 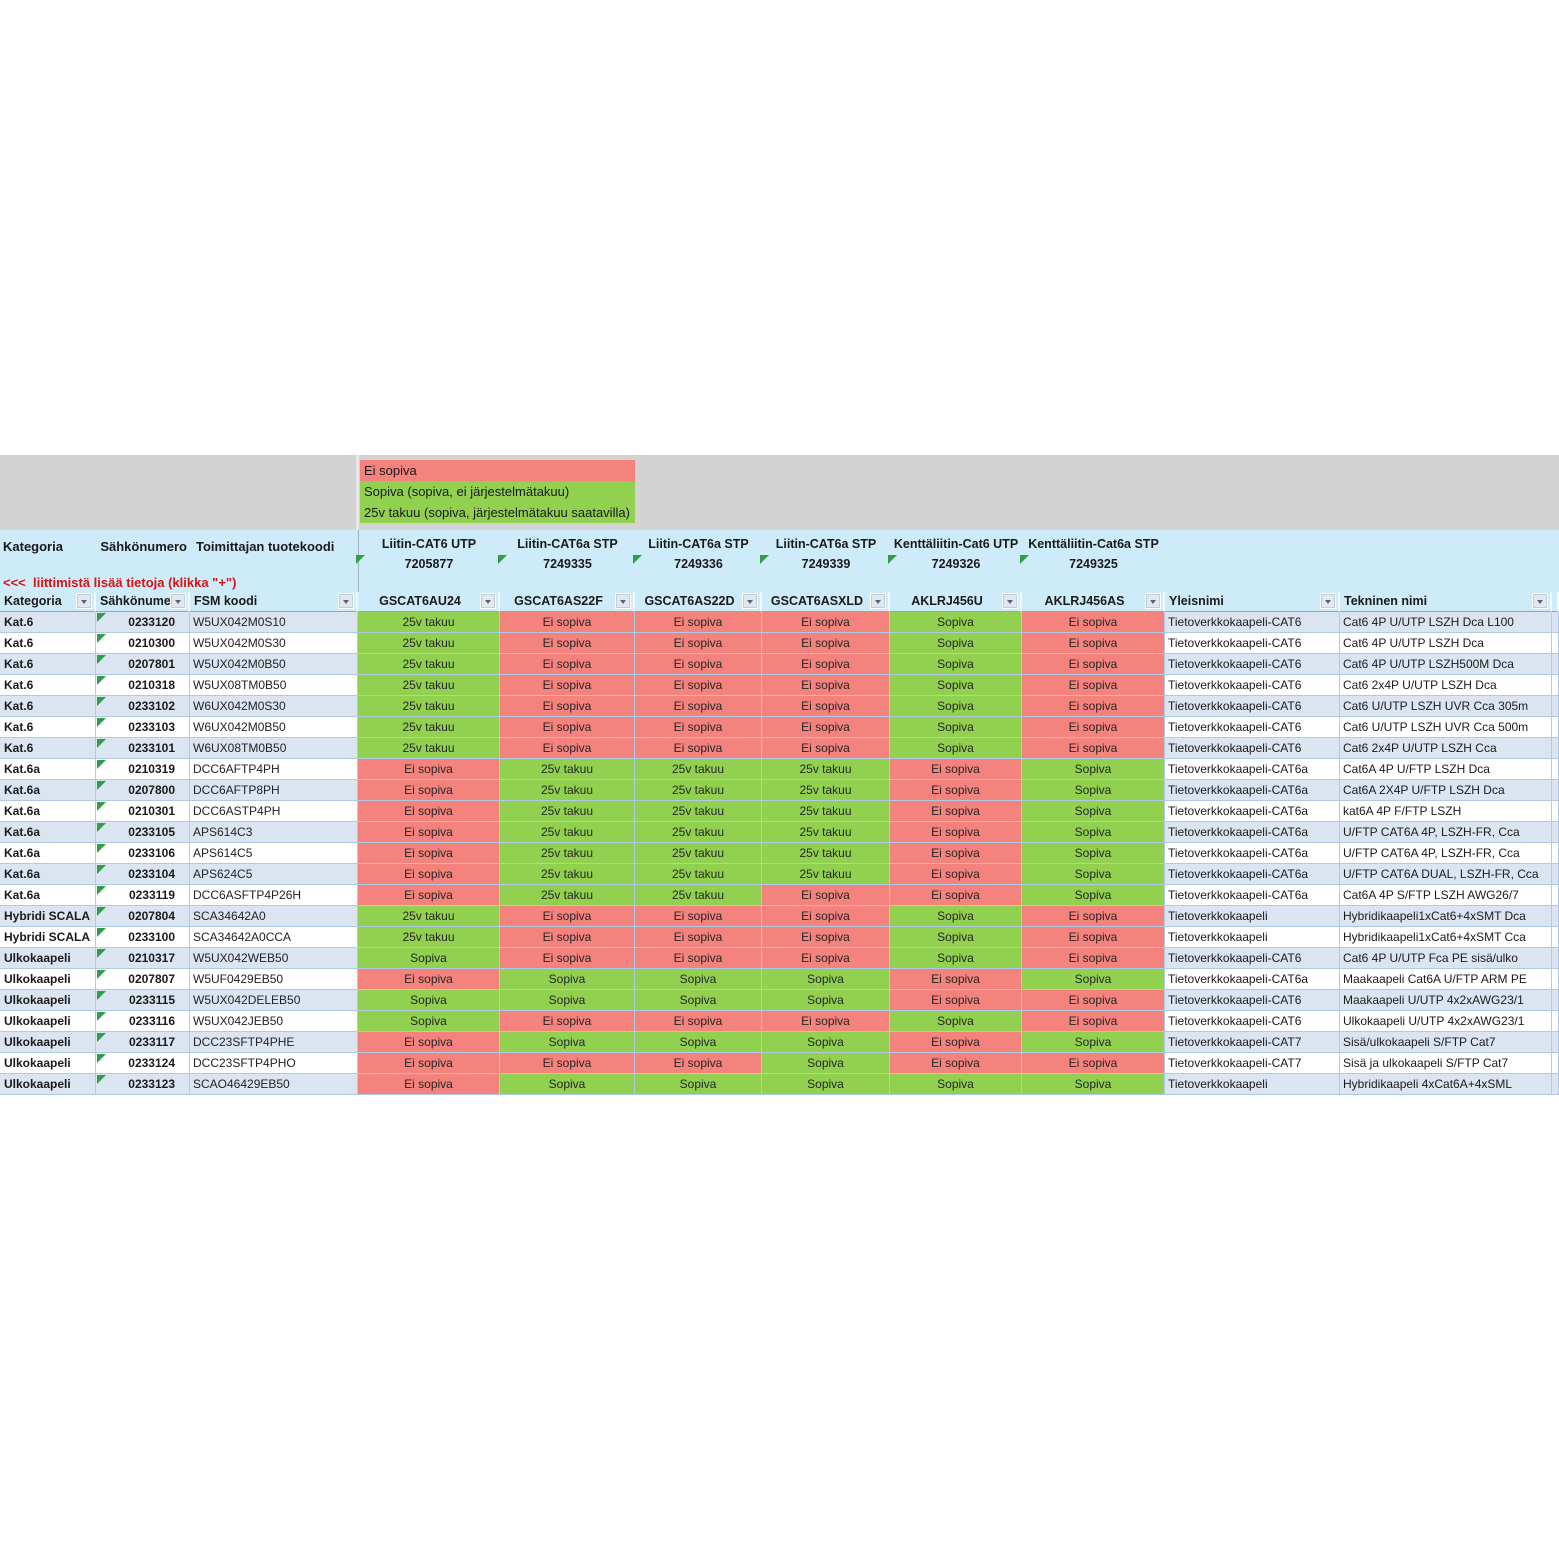 What do you see at coordinates (48, 916) in the screenshot?
I see `cell-kategoria: Hybridi SCALA` at bounding box center [48, 916].